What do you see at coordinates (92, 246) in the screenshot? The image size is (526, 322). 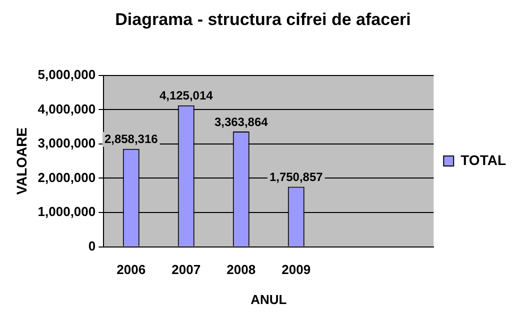 I see `y-tick-label: 0` at bounding box center [92, 246].